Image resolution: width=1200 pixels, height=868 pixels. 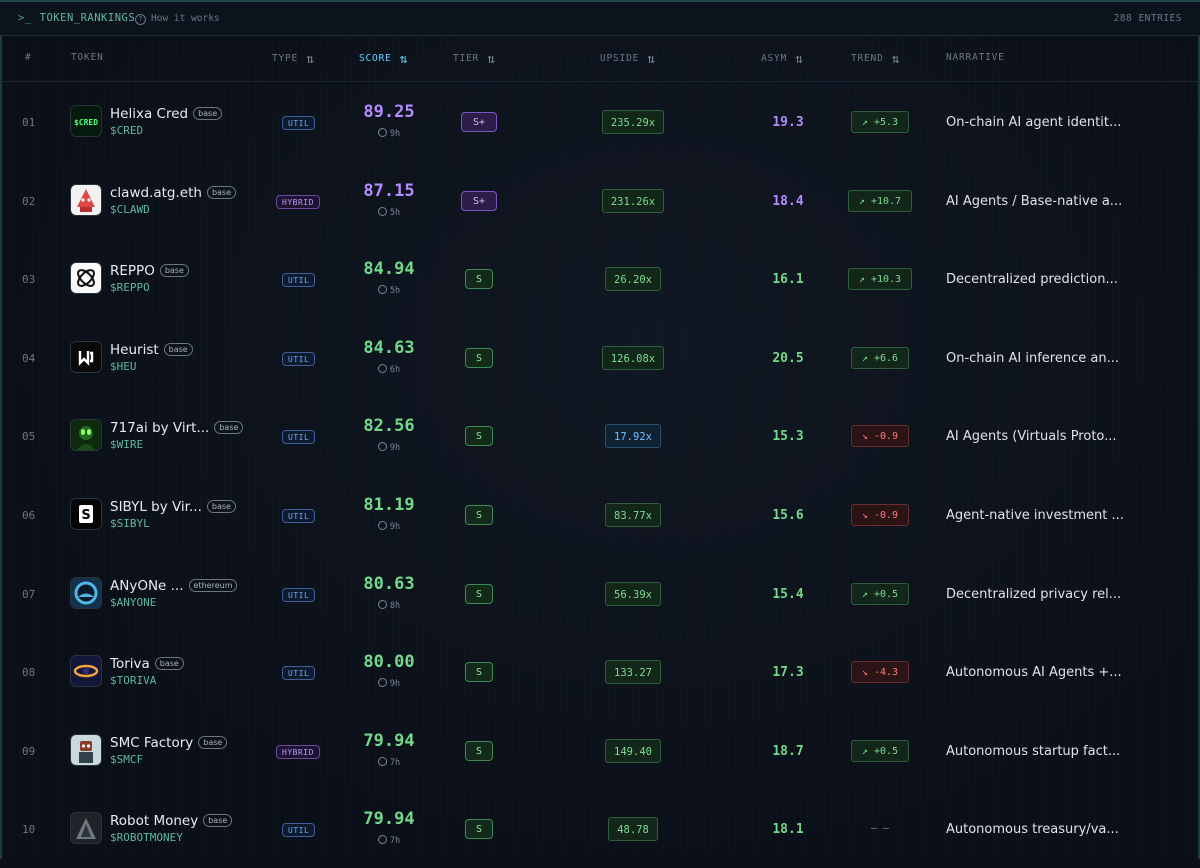 What do you see at coordinates (133, 681) in the screenshot?
I see `token-ticker: $TORIVA` at bounding box center [133, 681].